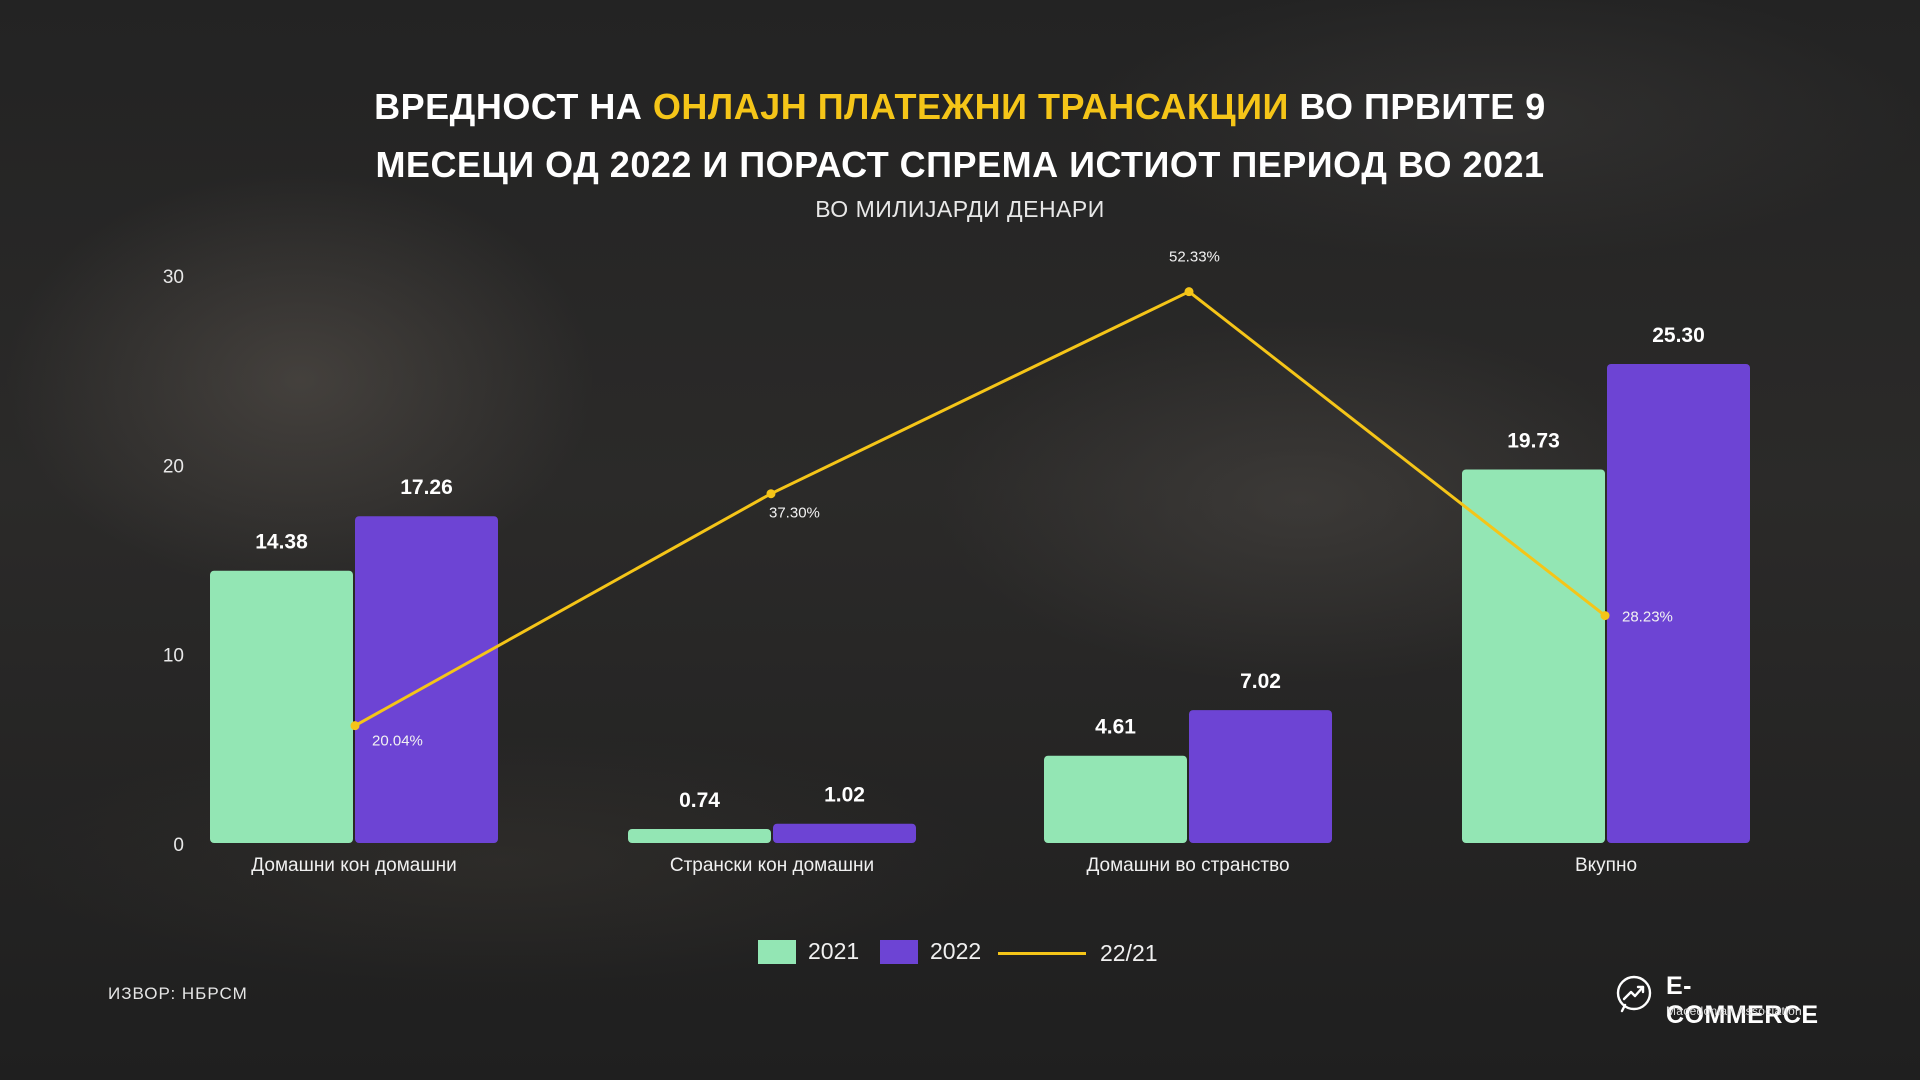 This screenshot has width=1920, height=1080. Describe the element at coordinates (281, 542) in the screenshot. I see `bar-value-label: 14.38` at that location.